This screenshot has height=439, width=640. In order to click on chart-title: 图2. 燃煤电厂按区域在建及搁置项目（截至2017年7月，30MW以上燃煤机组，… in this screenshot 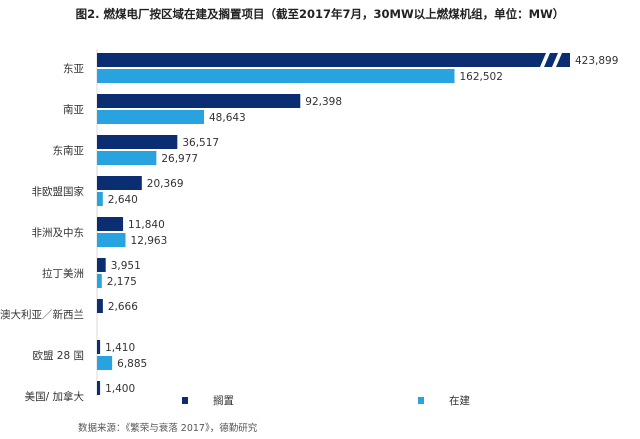, I will do `click(320, 14)`.